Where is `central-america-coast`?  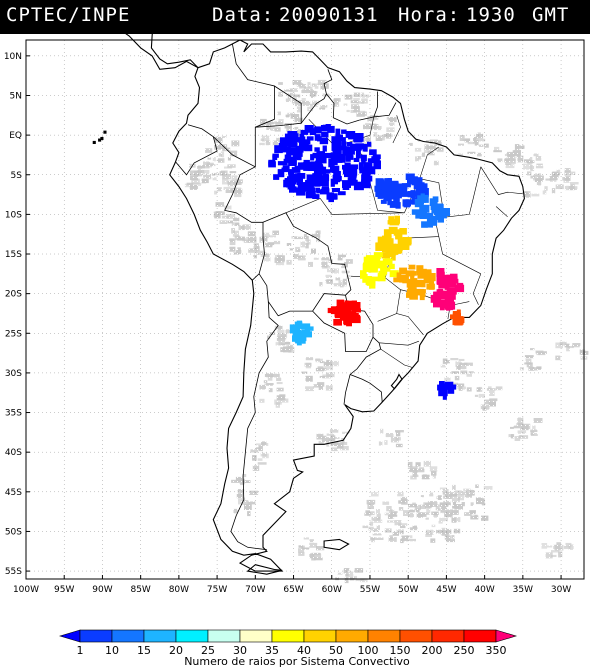
central-america-coast is located at coordinates (162, 52).